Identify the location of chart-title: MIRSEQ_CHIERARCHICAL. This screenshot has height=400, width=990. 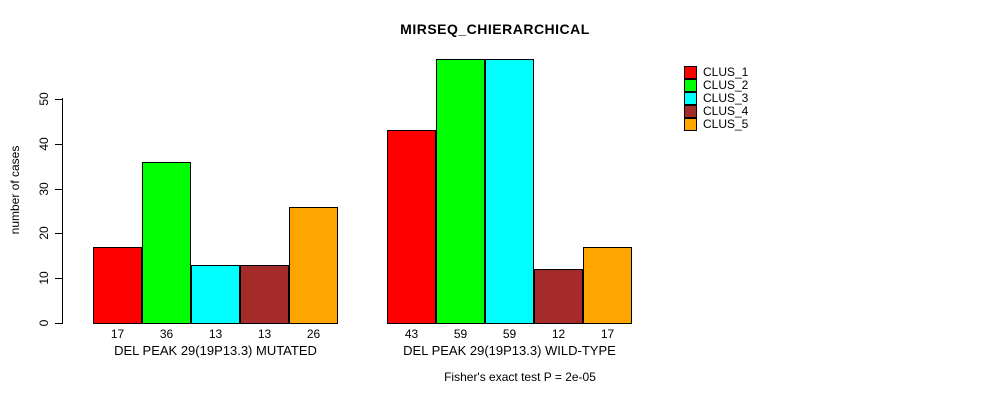
(495, 29).